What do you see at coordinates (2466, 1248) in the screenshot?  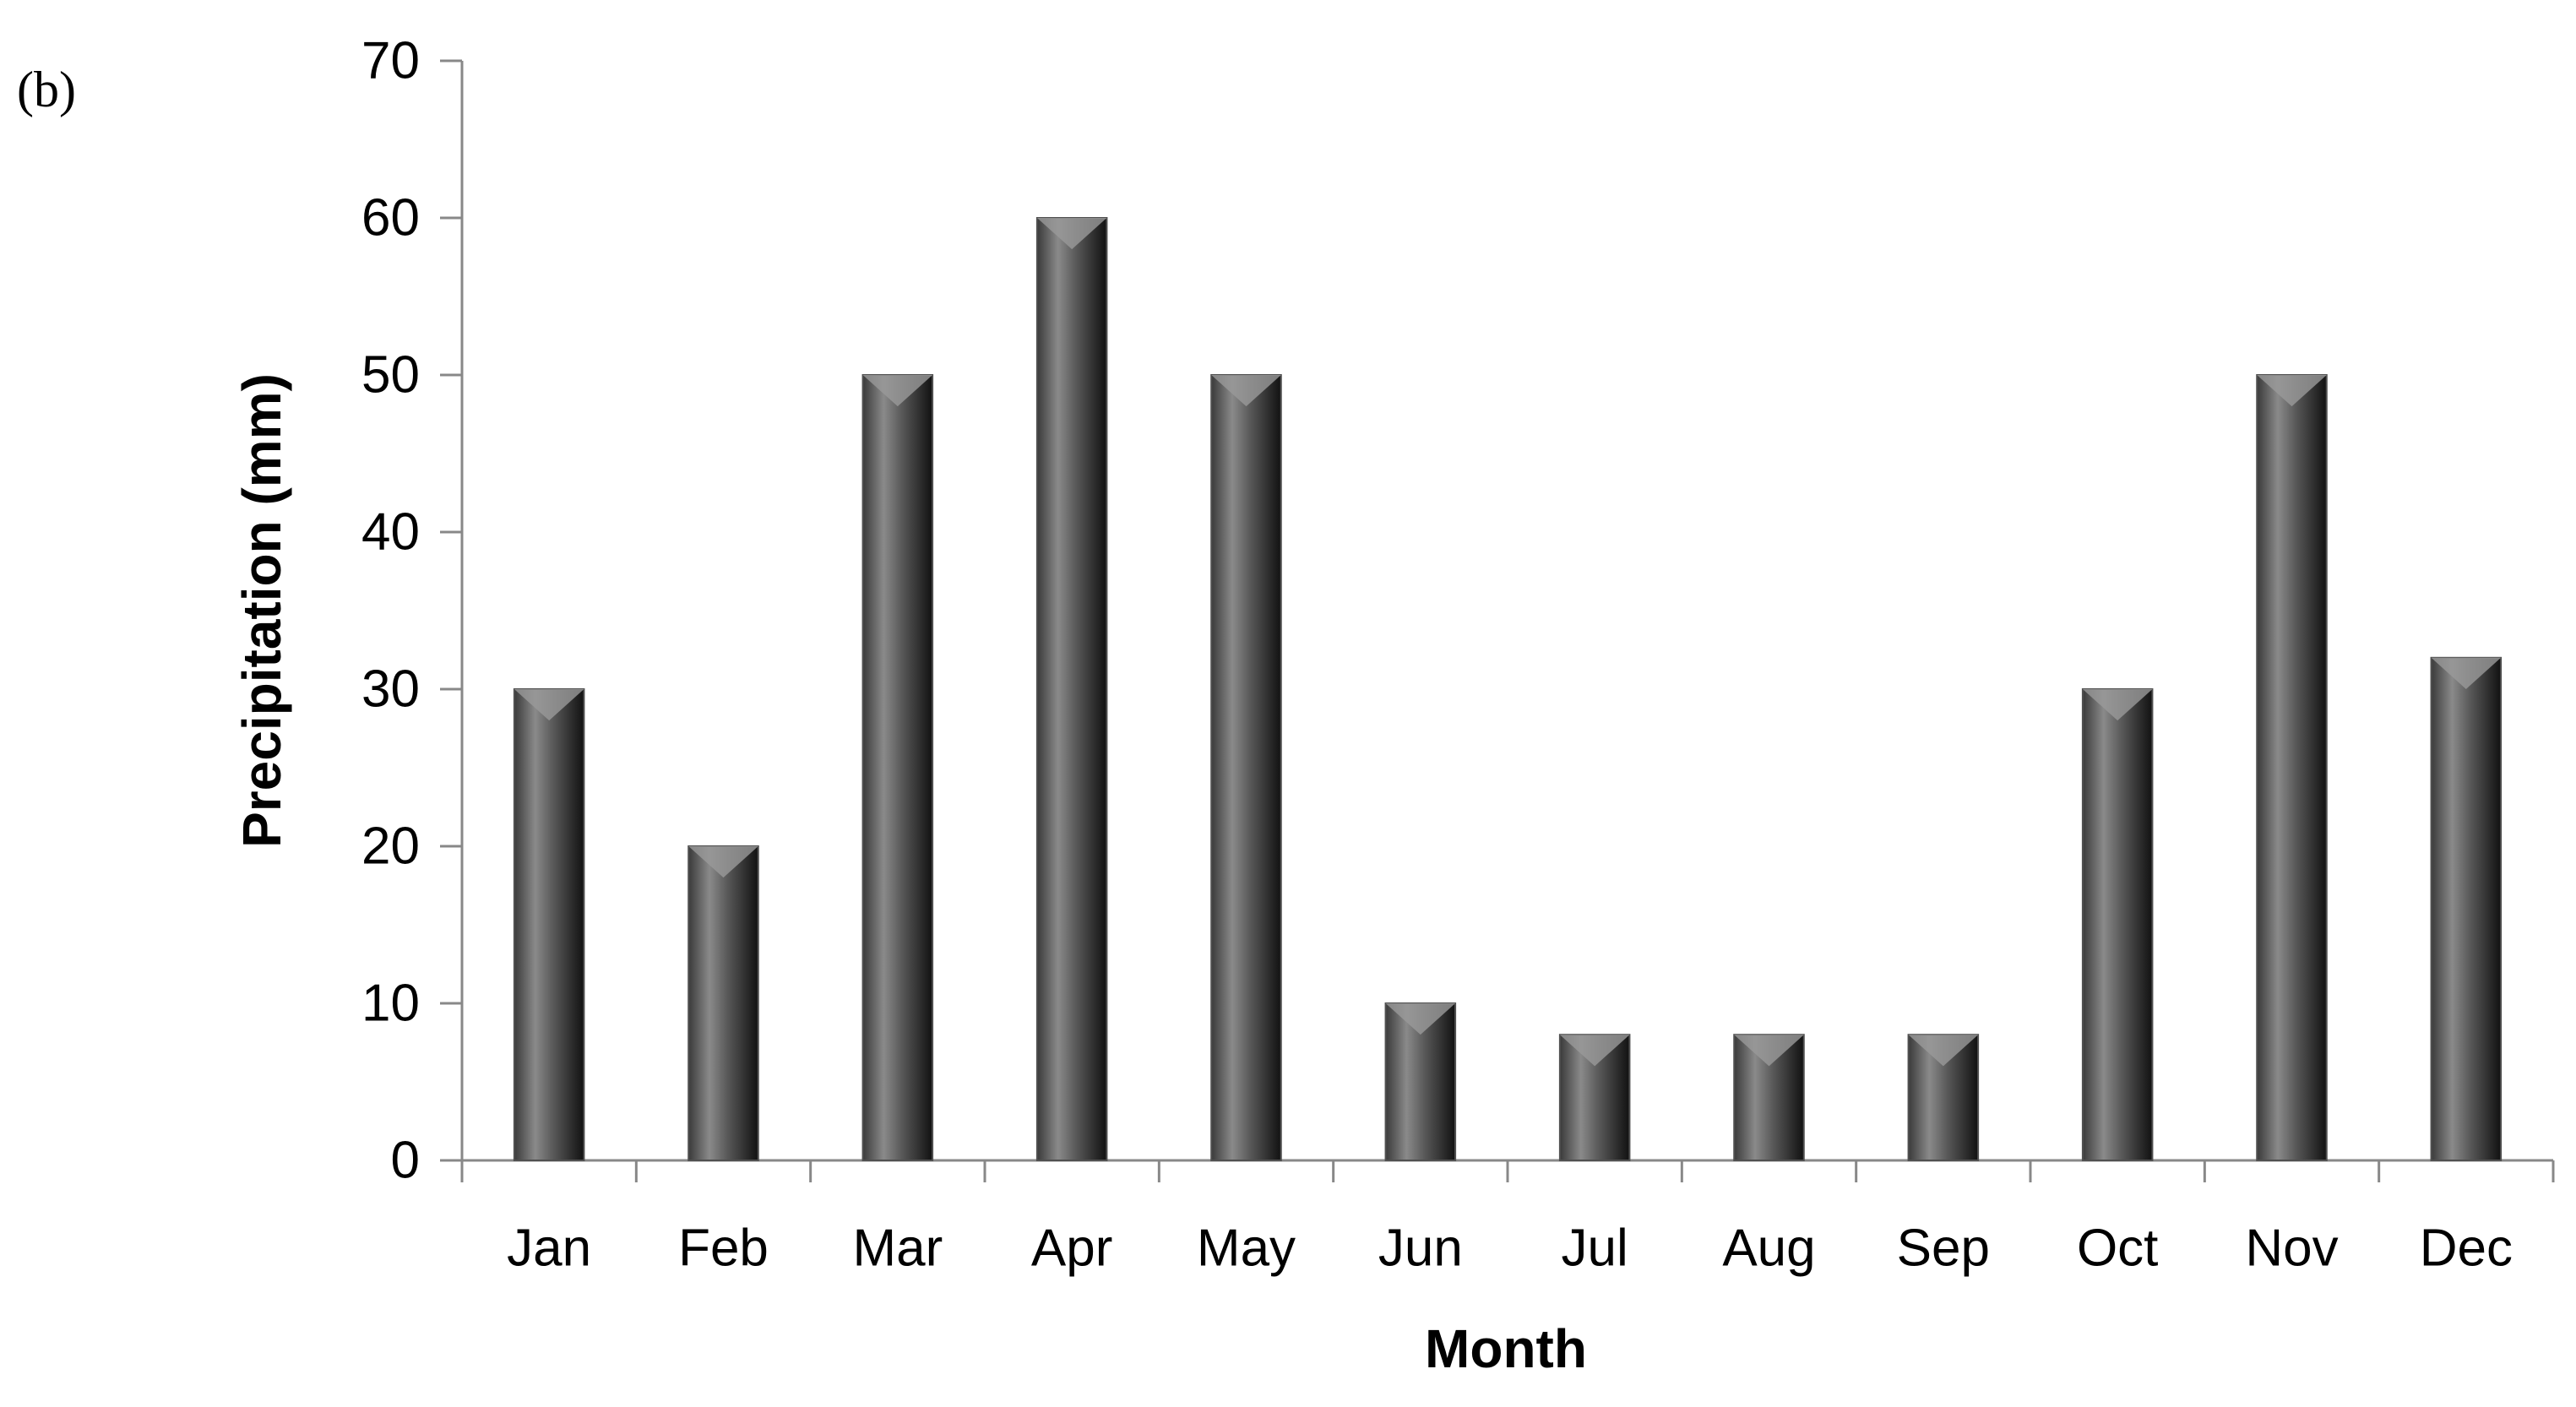 I see `x-tick-label: Dec` at bounding box center [2466, 1248].